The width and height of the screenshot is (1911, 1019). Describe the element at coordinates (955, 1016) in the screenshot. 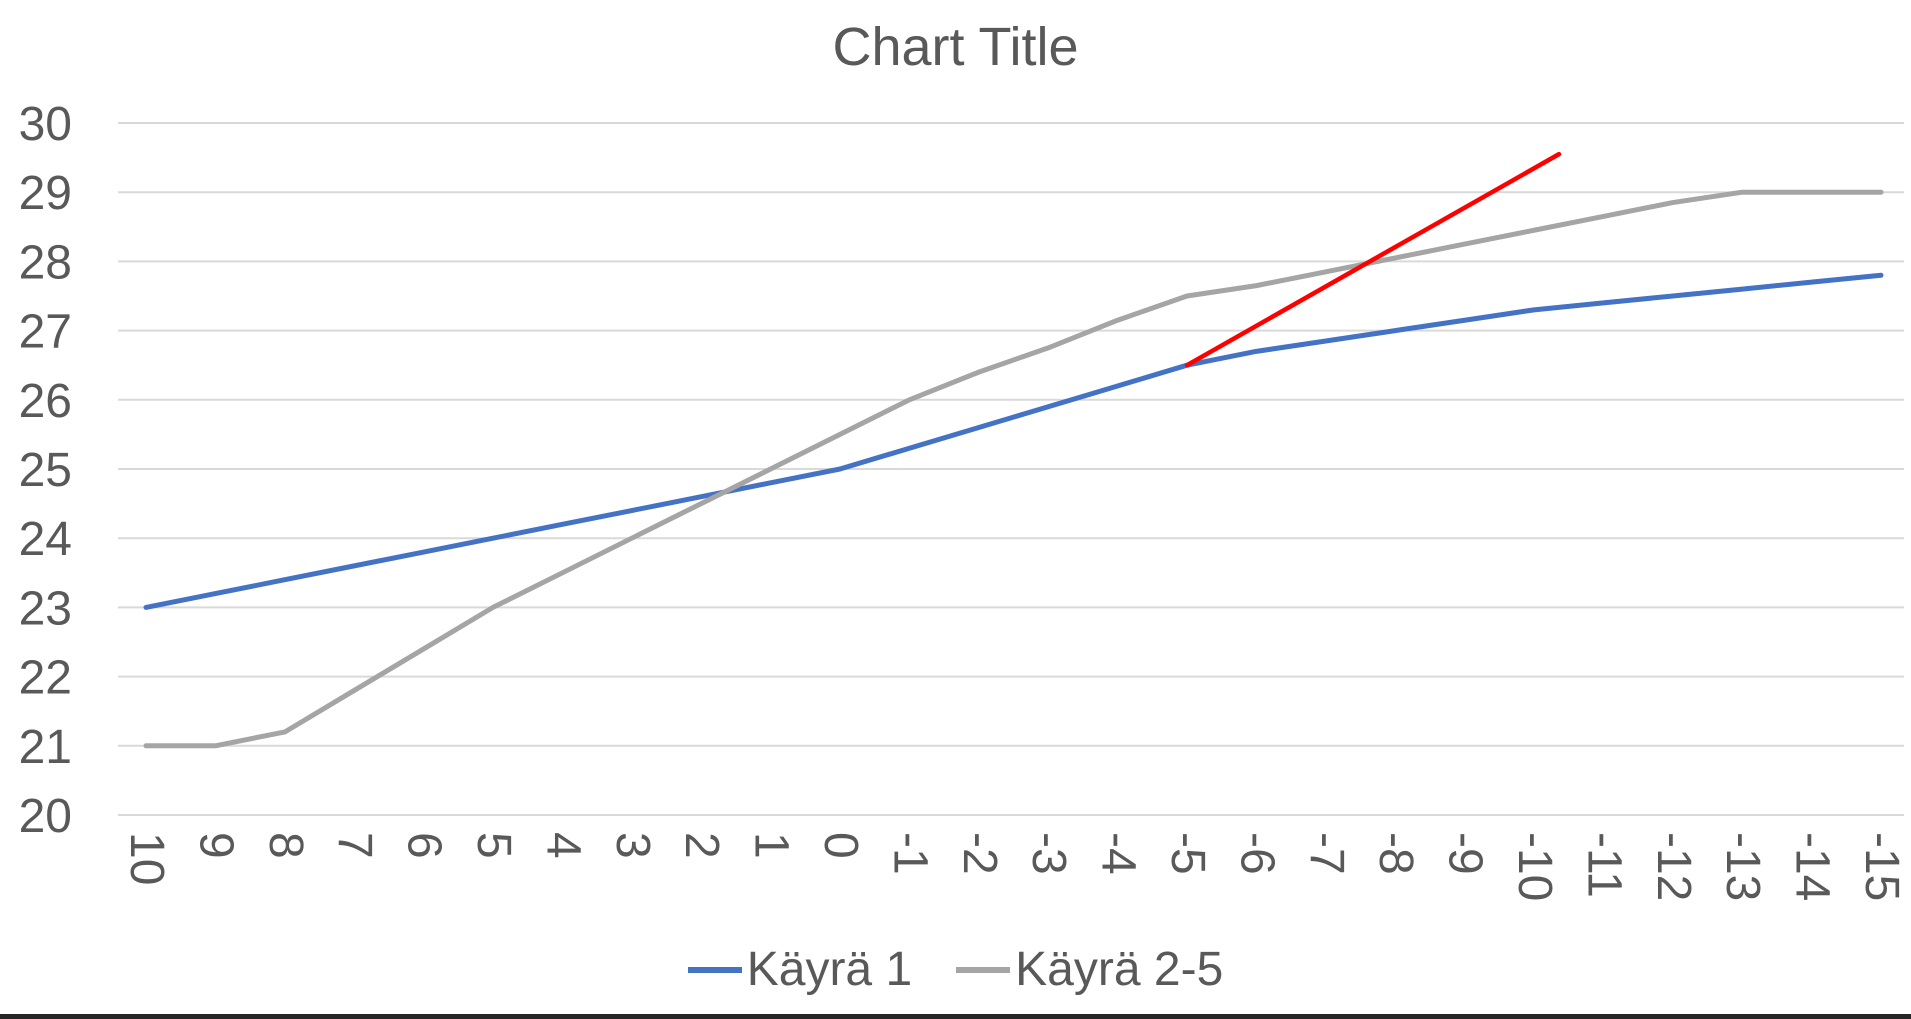

I see `window-bottom-edge` at that location.